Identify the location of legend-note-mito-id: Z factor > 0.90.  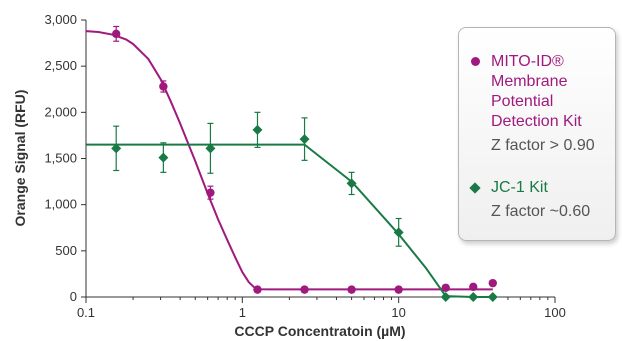
(543, 145).